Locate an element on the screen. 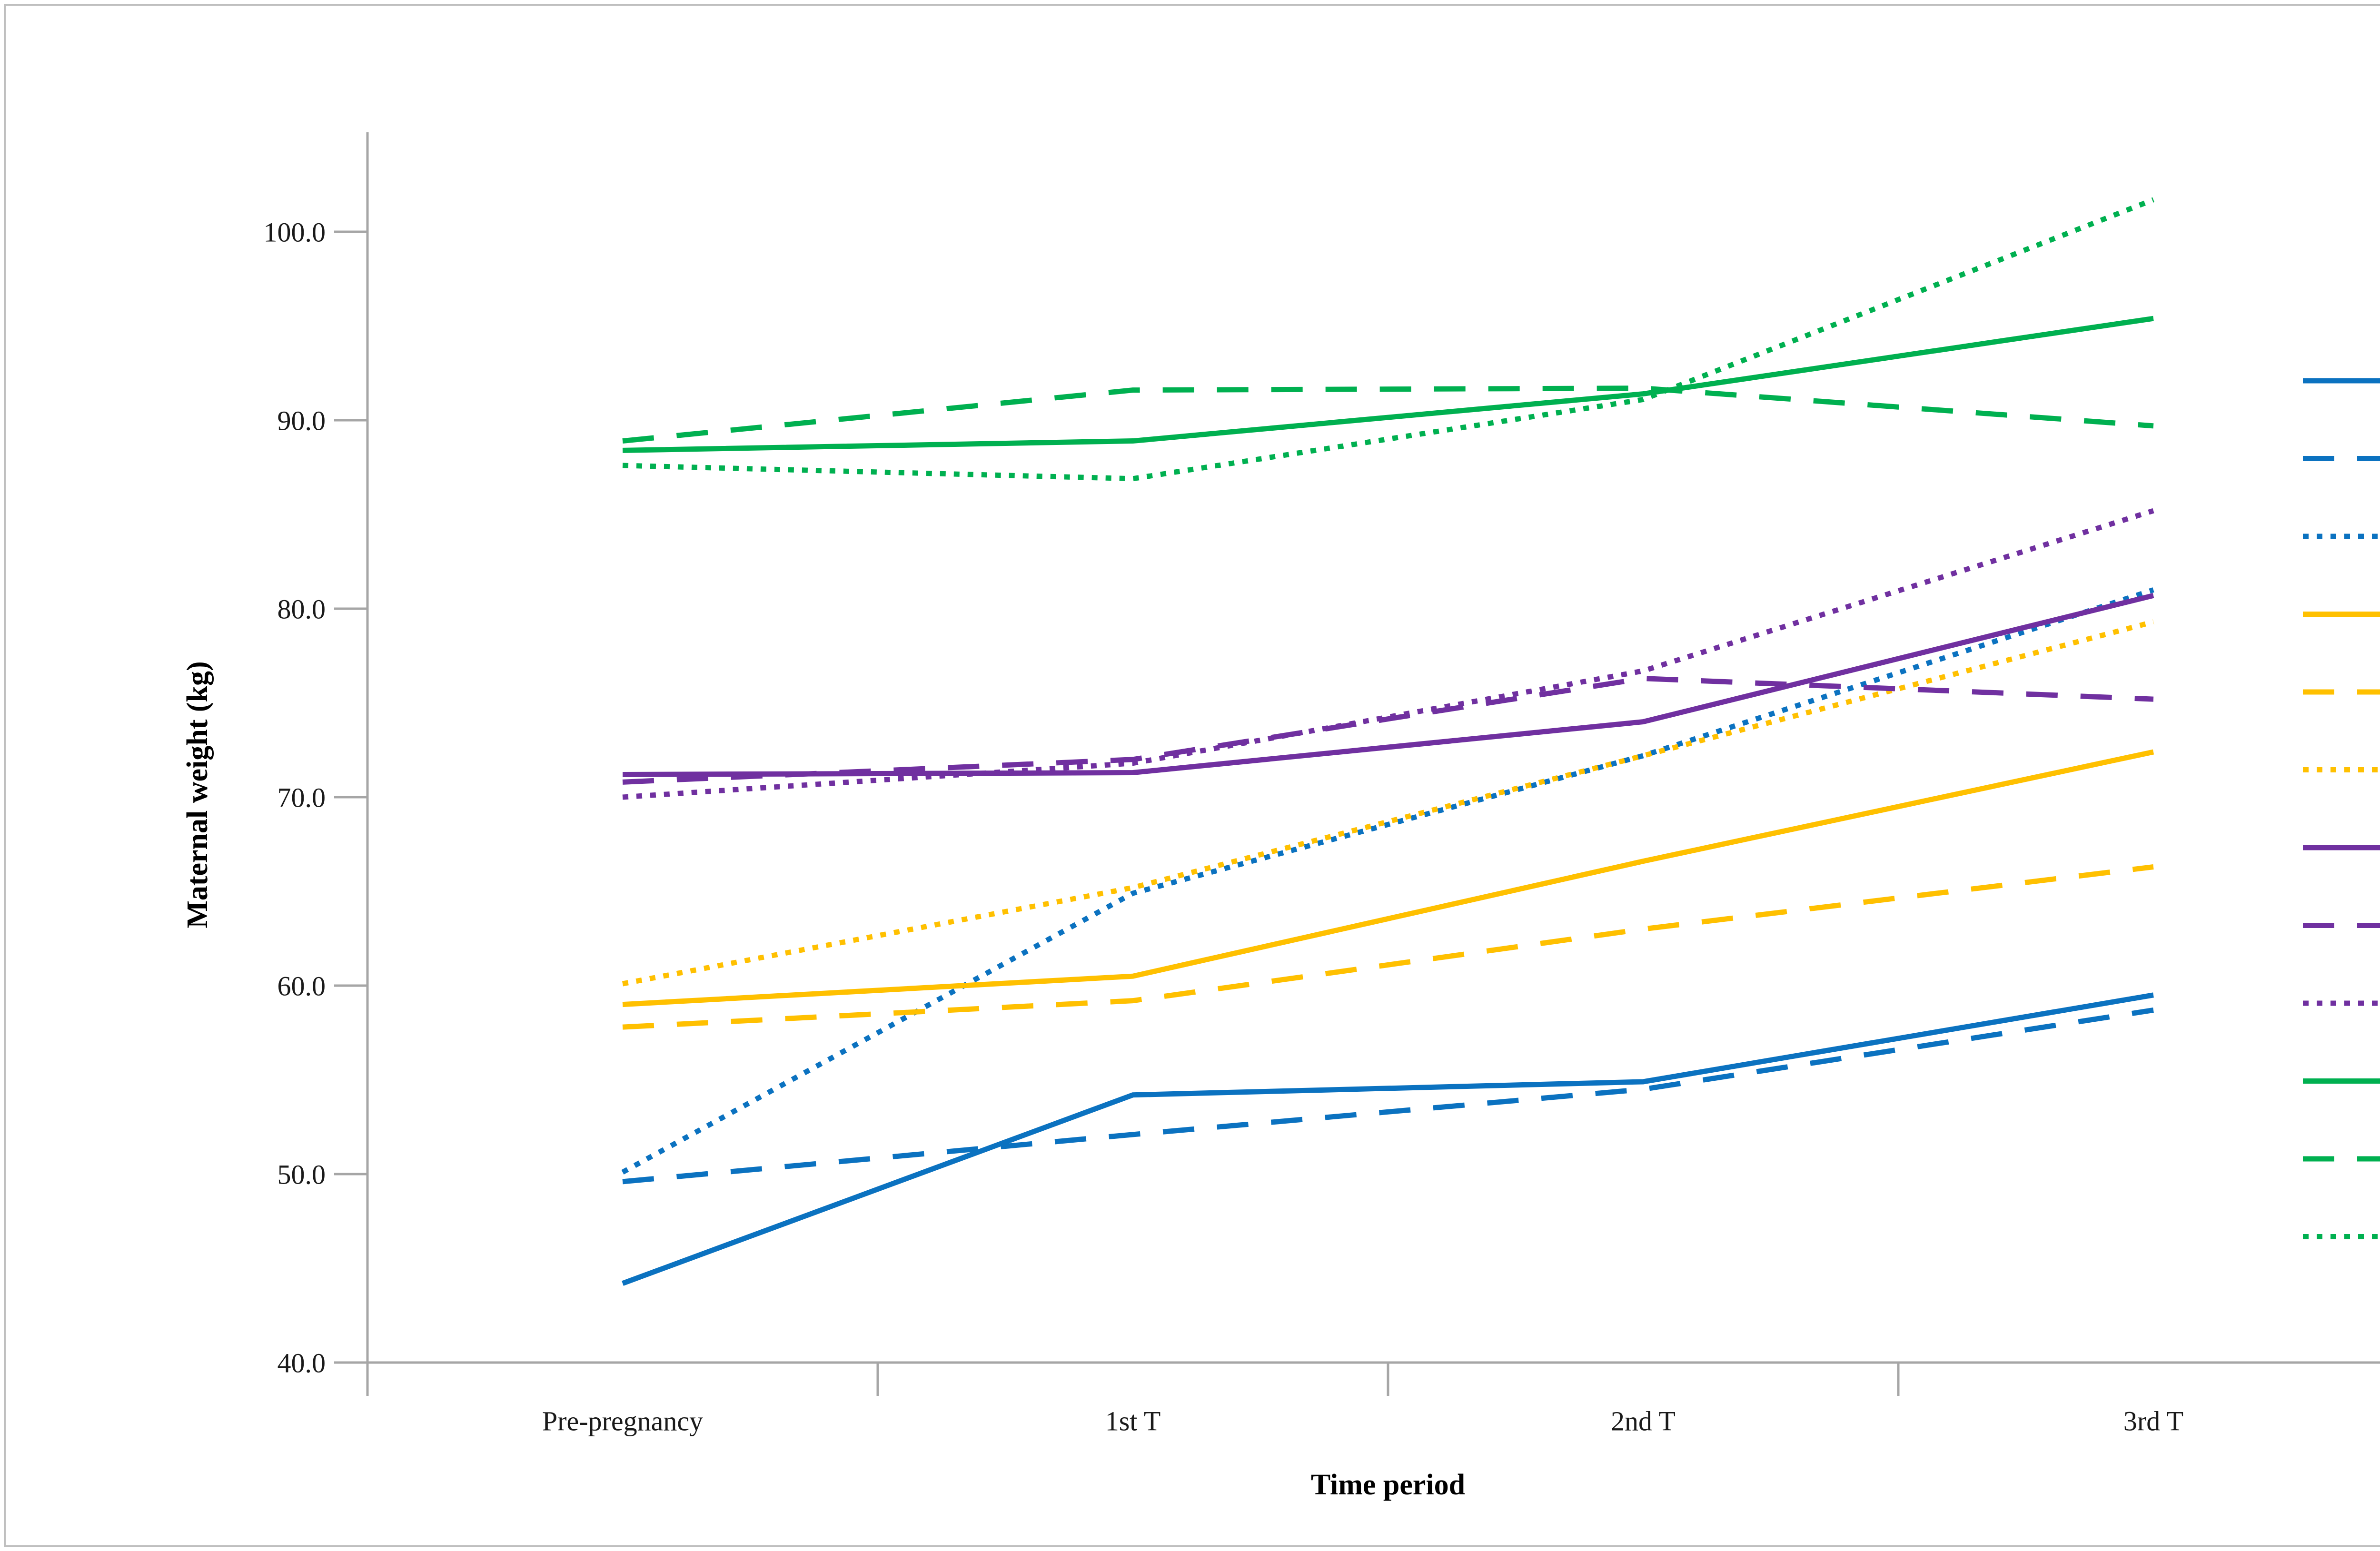 Image resolution: width=2380 pixels, height=1551 pixels. x-axis-title: Time period is located at coordinates (1388, 1485).